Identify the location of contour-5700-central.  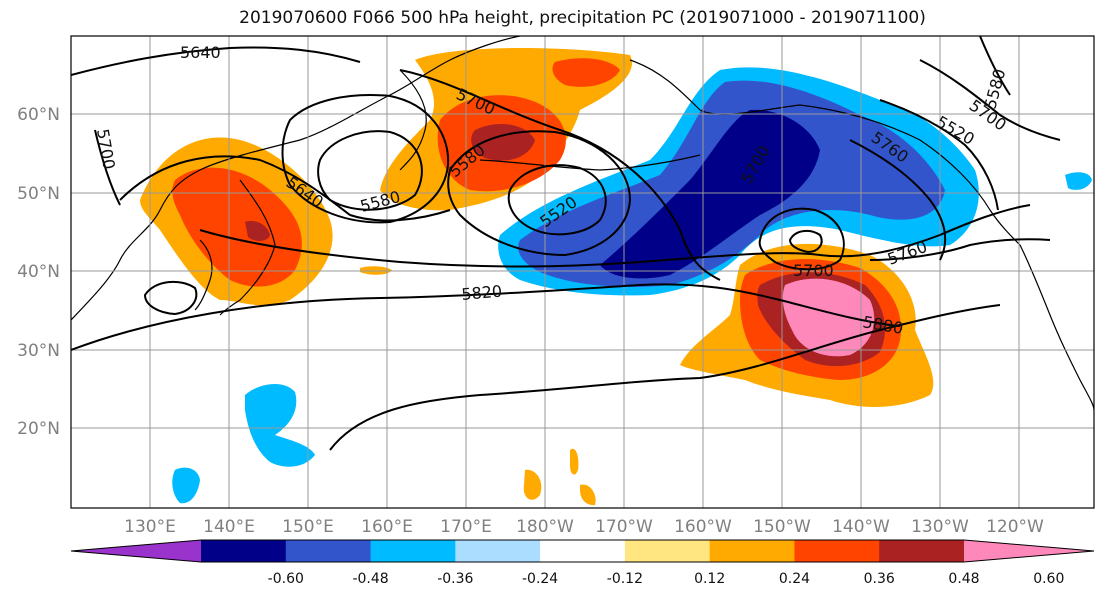
(560, 175).